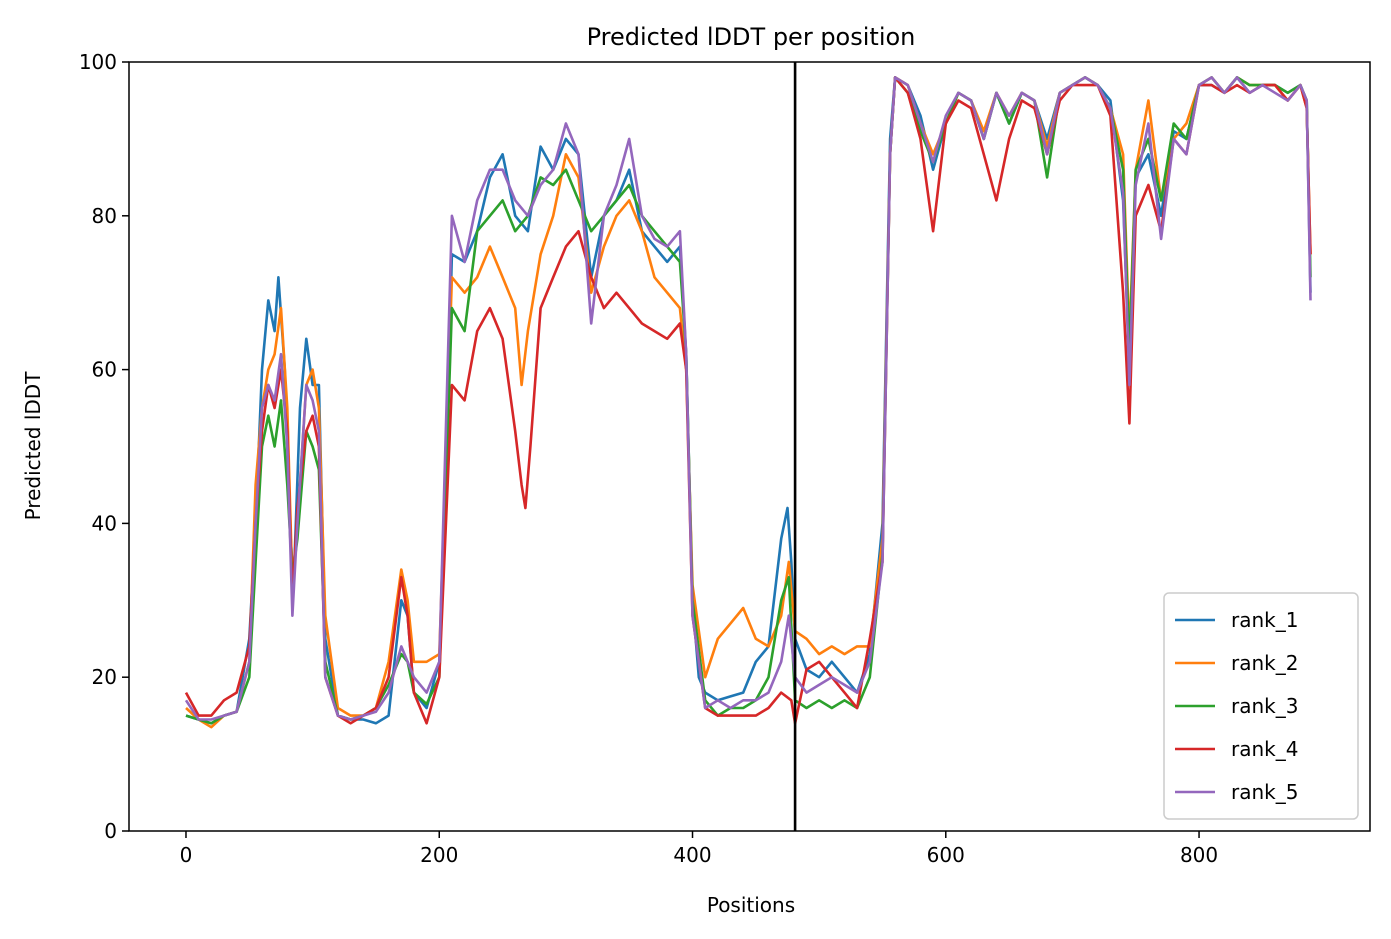 This screenshot has width=1391, height=939. What do you see at coordinates (1264, 620) in the screenshot?
I see `legend-label-rank-1: rank_1` at bounding box center [1264, 620].